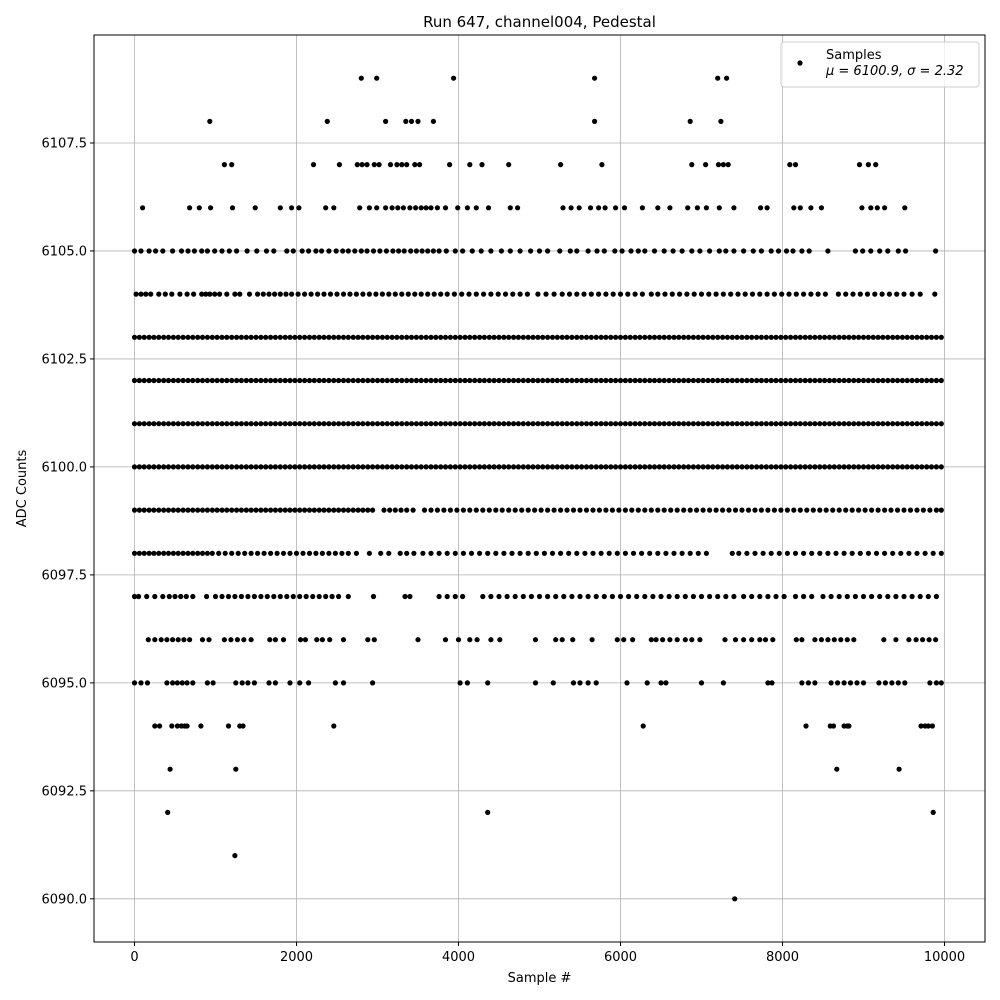 This screenshot has height=1000, width=1000. Describe the element at coordinates (65, 359) in the screenshot. I see `y-tick-label: 6102.5` at that location.